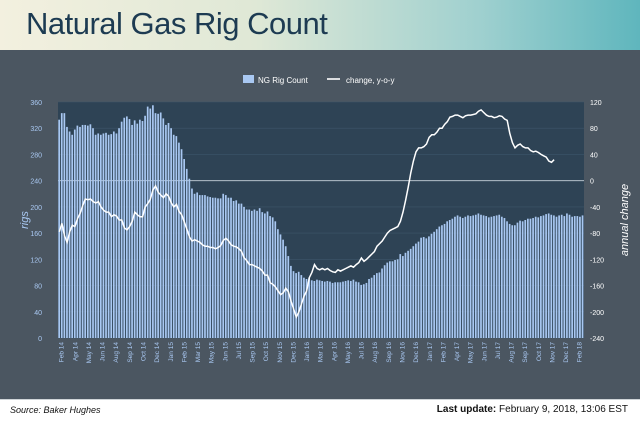 The height and width of the screenshot is (422, 640). I want to click on x-tick-label: Jul 17, so click(498, 351).